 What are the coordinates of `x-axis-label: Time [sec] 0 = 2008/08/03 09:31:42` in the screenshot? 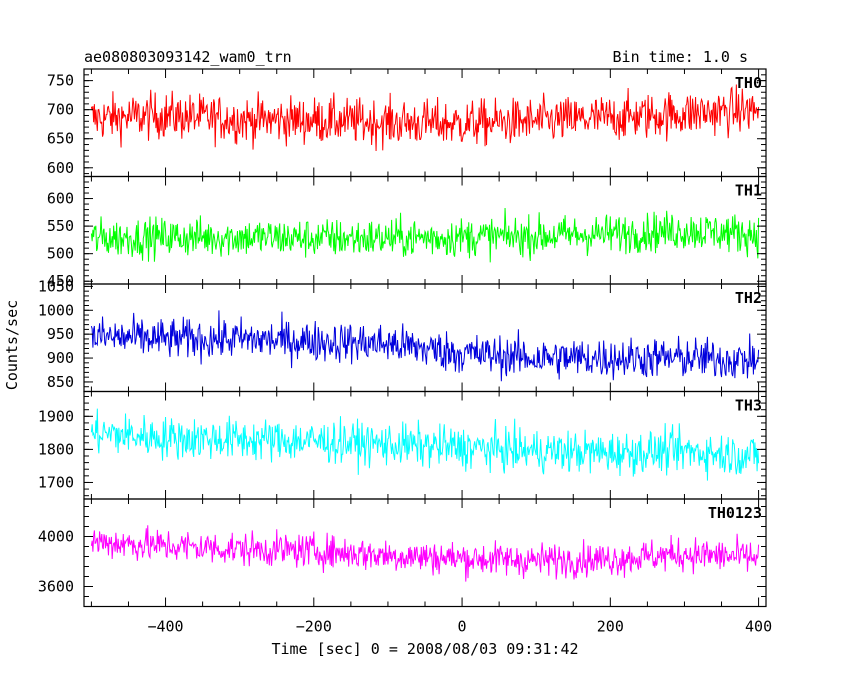 It's located at (424, 649).